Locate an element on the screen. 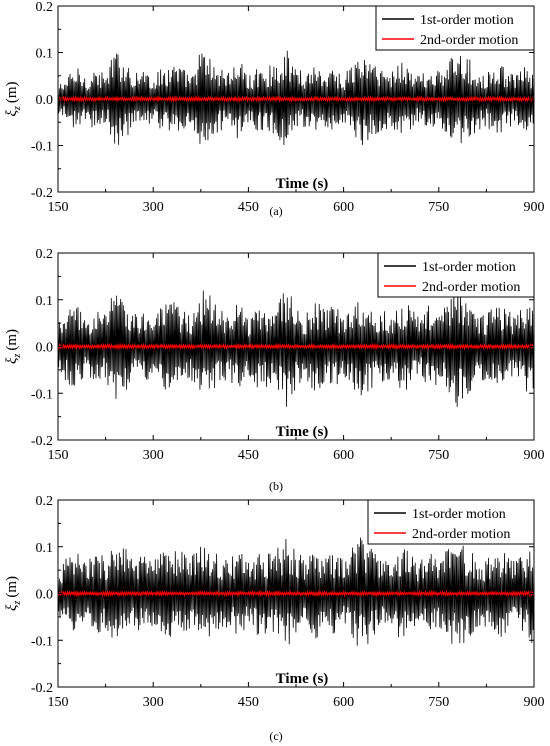 This screenshot has width=550, height=746. panel-caption: (a) is located at coordinates (275, 211).